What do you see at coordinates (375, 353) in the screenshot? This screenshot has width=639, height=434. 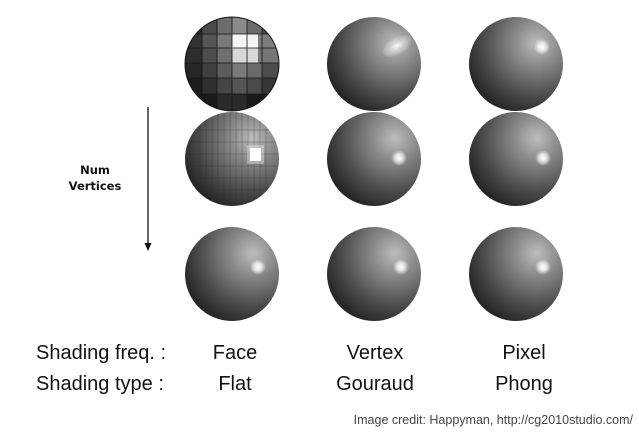 I see `frequency-vertex: Vertex` at bounding box center [375, 353].